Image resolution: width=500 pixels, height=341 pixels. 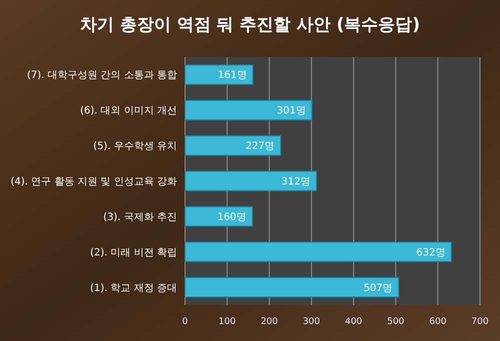 I want to click on x-tick-label: 300, so click(x=311, y=322).